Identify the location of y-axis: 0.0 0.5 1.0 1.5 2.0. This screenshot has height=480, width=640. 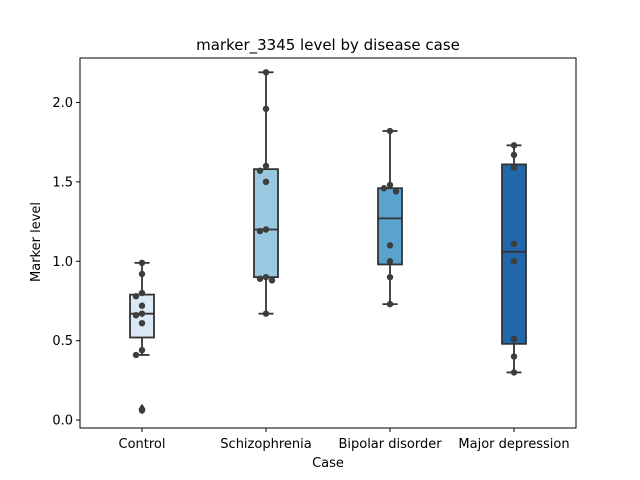
(66, 262).